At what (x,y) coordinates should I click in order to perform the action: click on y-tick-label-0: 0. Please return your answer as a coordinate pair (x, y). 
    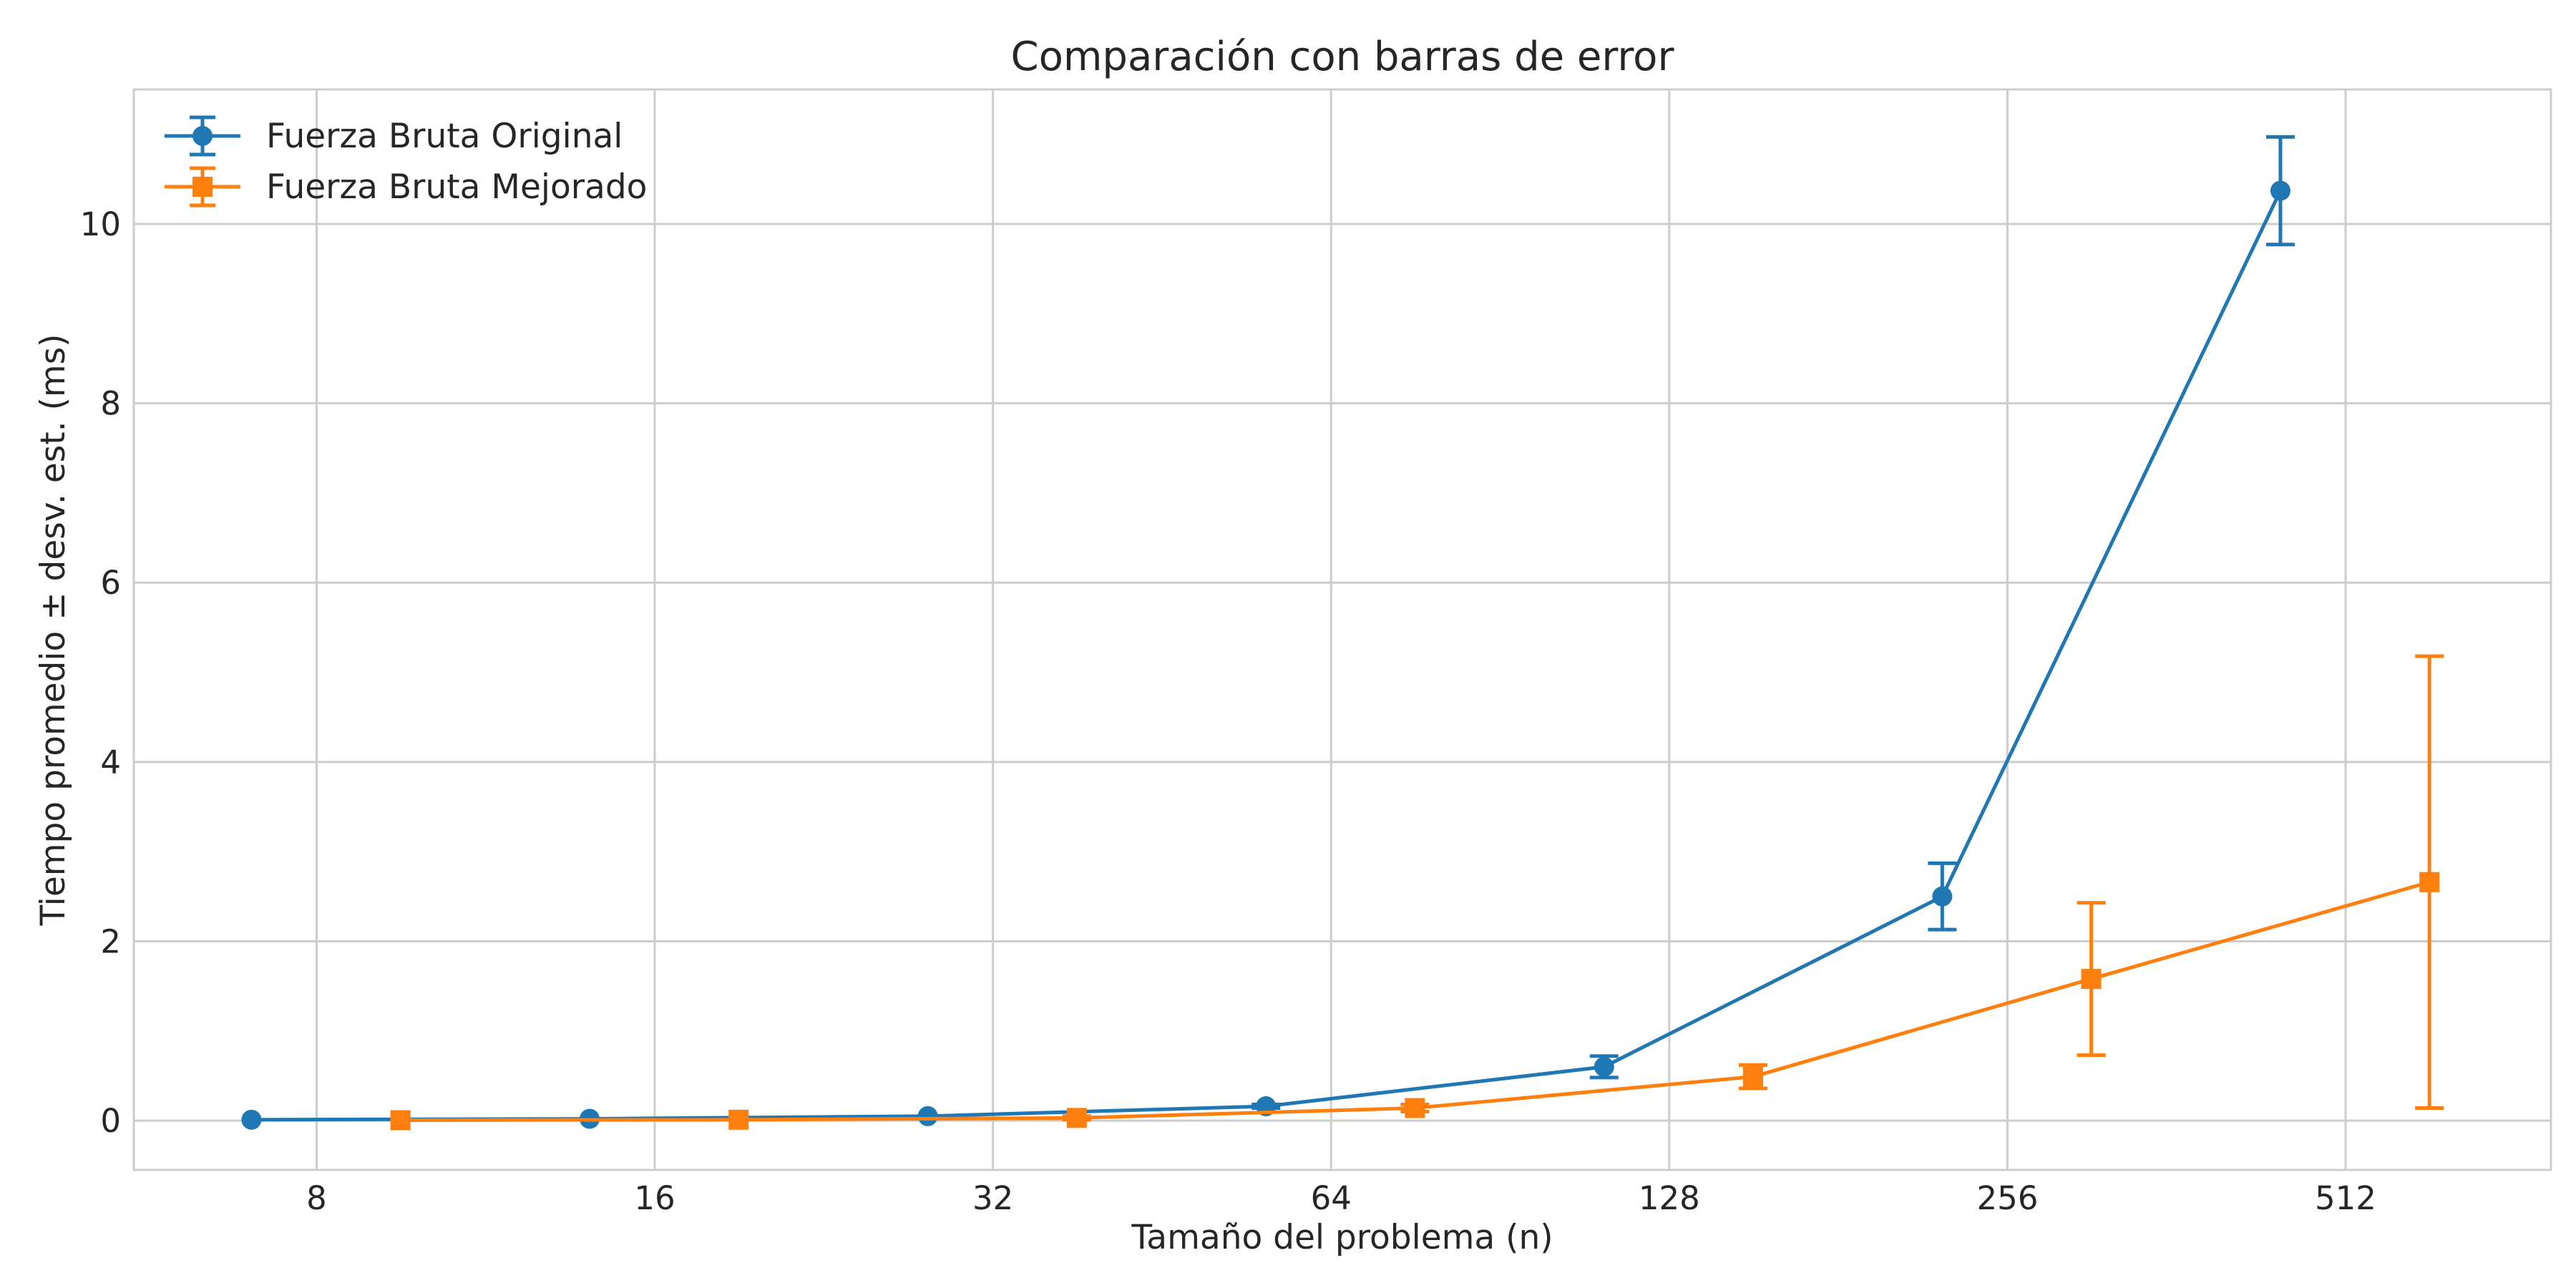
    Looking at the image, I should click on (110, 1121).